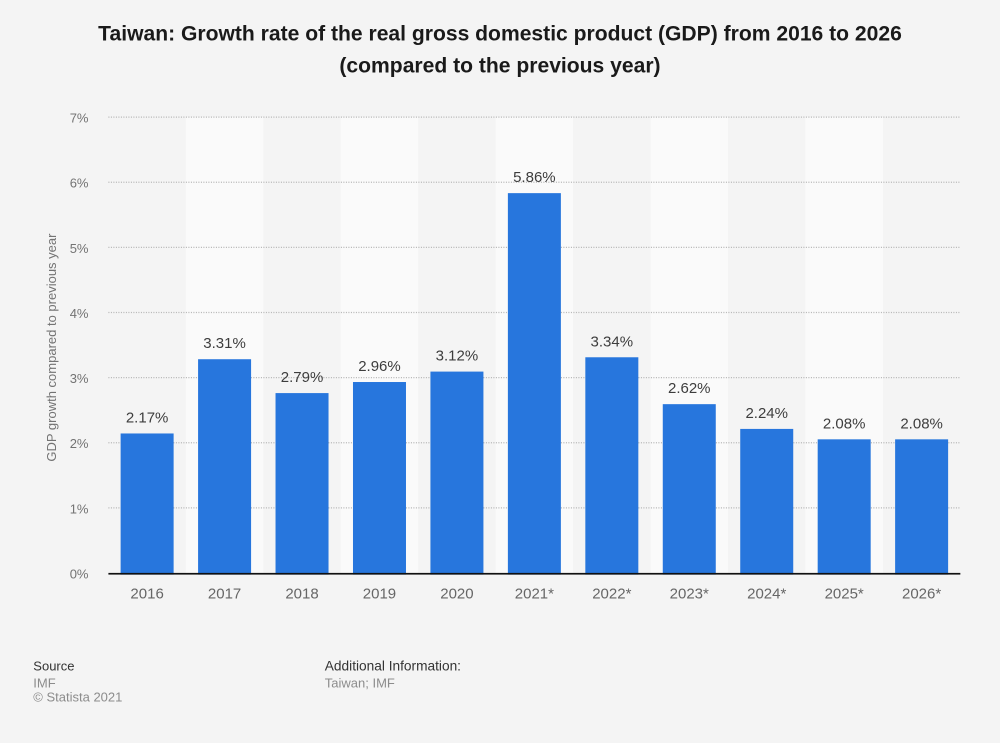  I want to click on svg-text: 0%, so click(79, 574).